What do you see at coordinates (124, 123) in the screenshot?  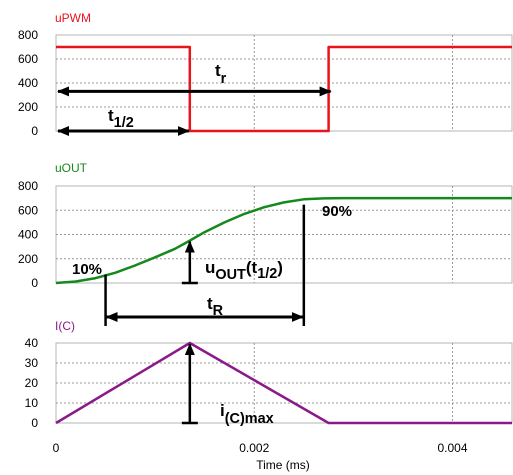 I see `t-half-label-sub: 1/2` at bounding box center [124, 123].